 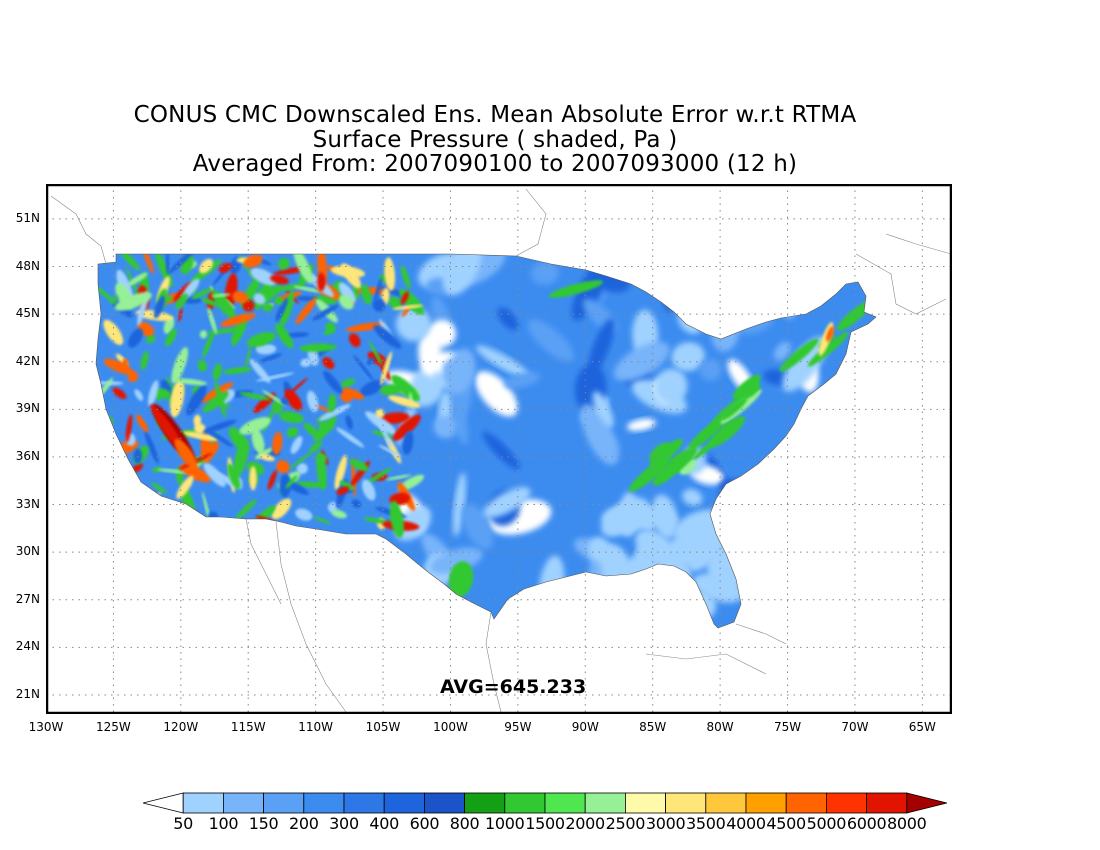 What do you see at coordinates (27, 217) in the screenshot?
I see `latitude-label: 51N` at bounding box center [27, 217].